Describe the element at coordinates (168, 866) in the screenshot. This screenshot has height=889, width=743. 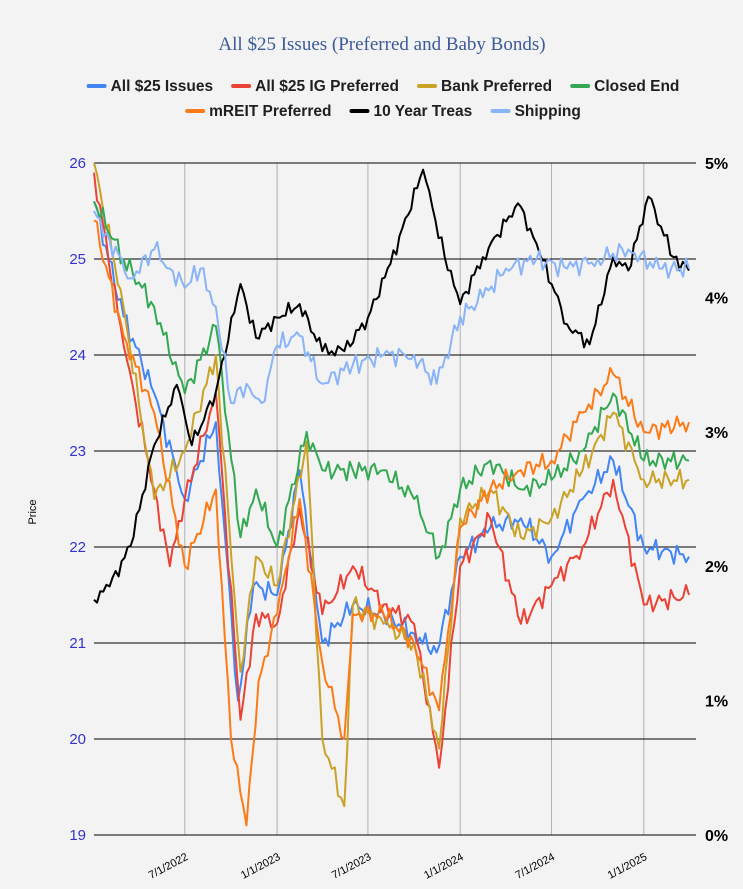
I see `x-tick-label: 7/1/2022` at that location.